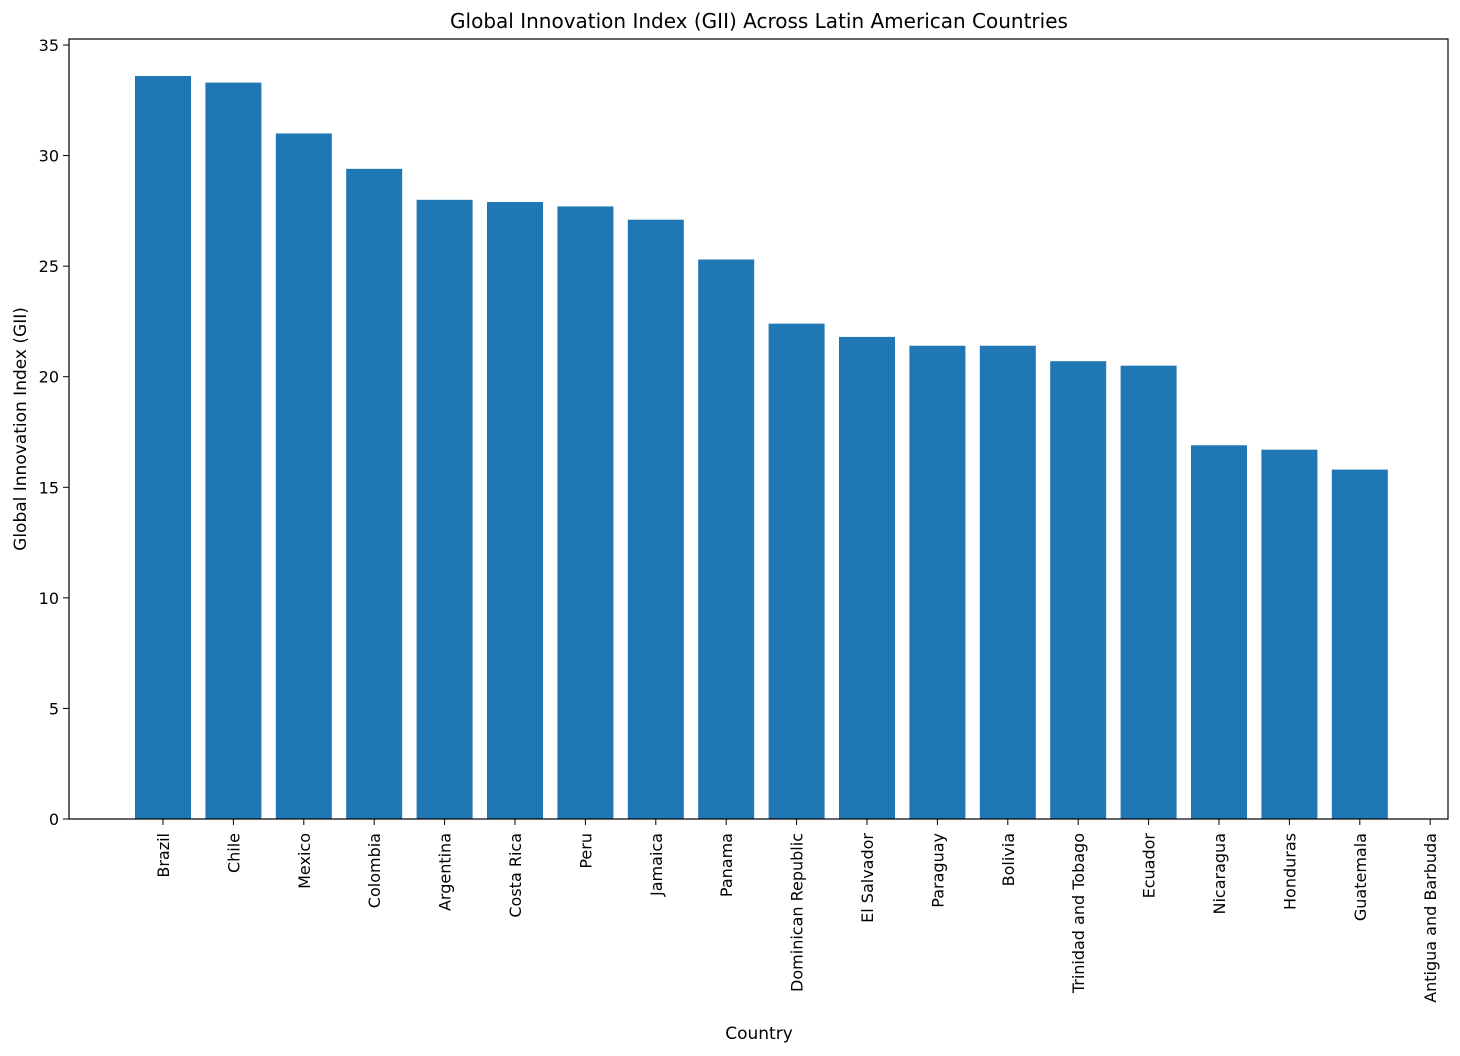 Image resolution: width=1460 pixels, height=1056 pixels. Describe the element at coordinates (1430, 918) in the screenshot. I see `x-tick-label: Antigua and Barbuda` at that location.